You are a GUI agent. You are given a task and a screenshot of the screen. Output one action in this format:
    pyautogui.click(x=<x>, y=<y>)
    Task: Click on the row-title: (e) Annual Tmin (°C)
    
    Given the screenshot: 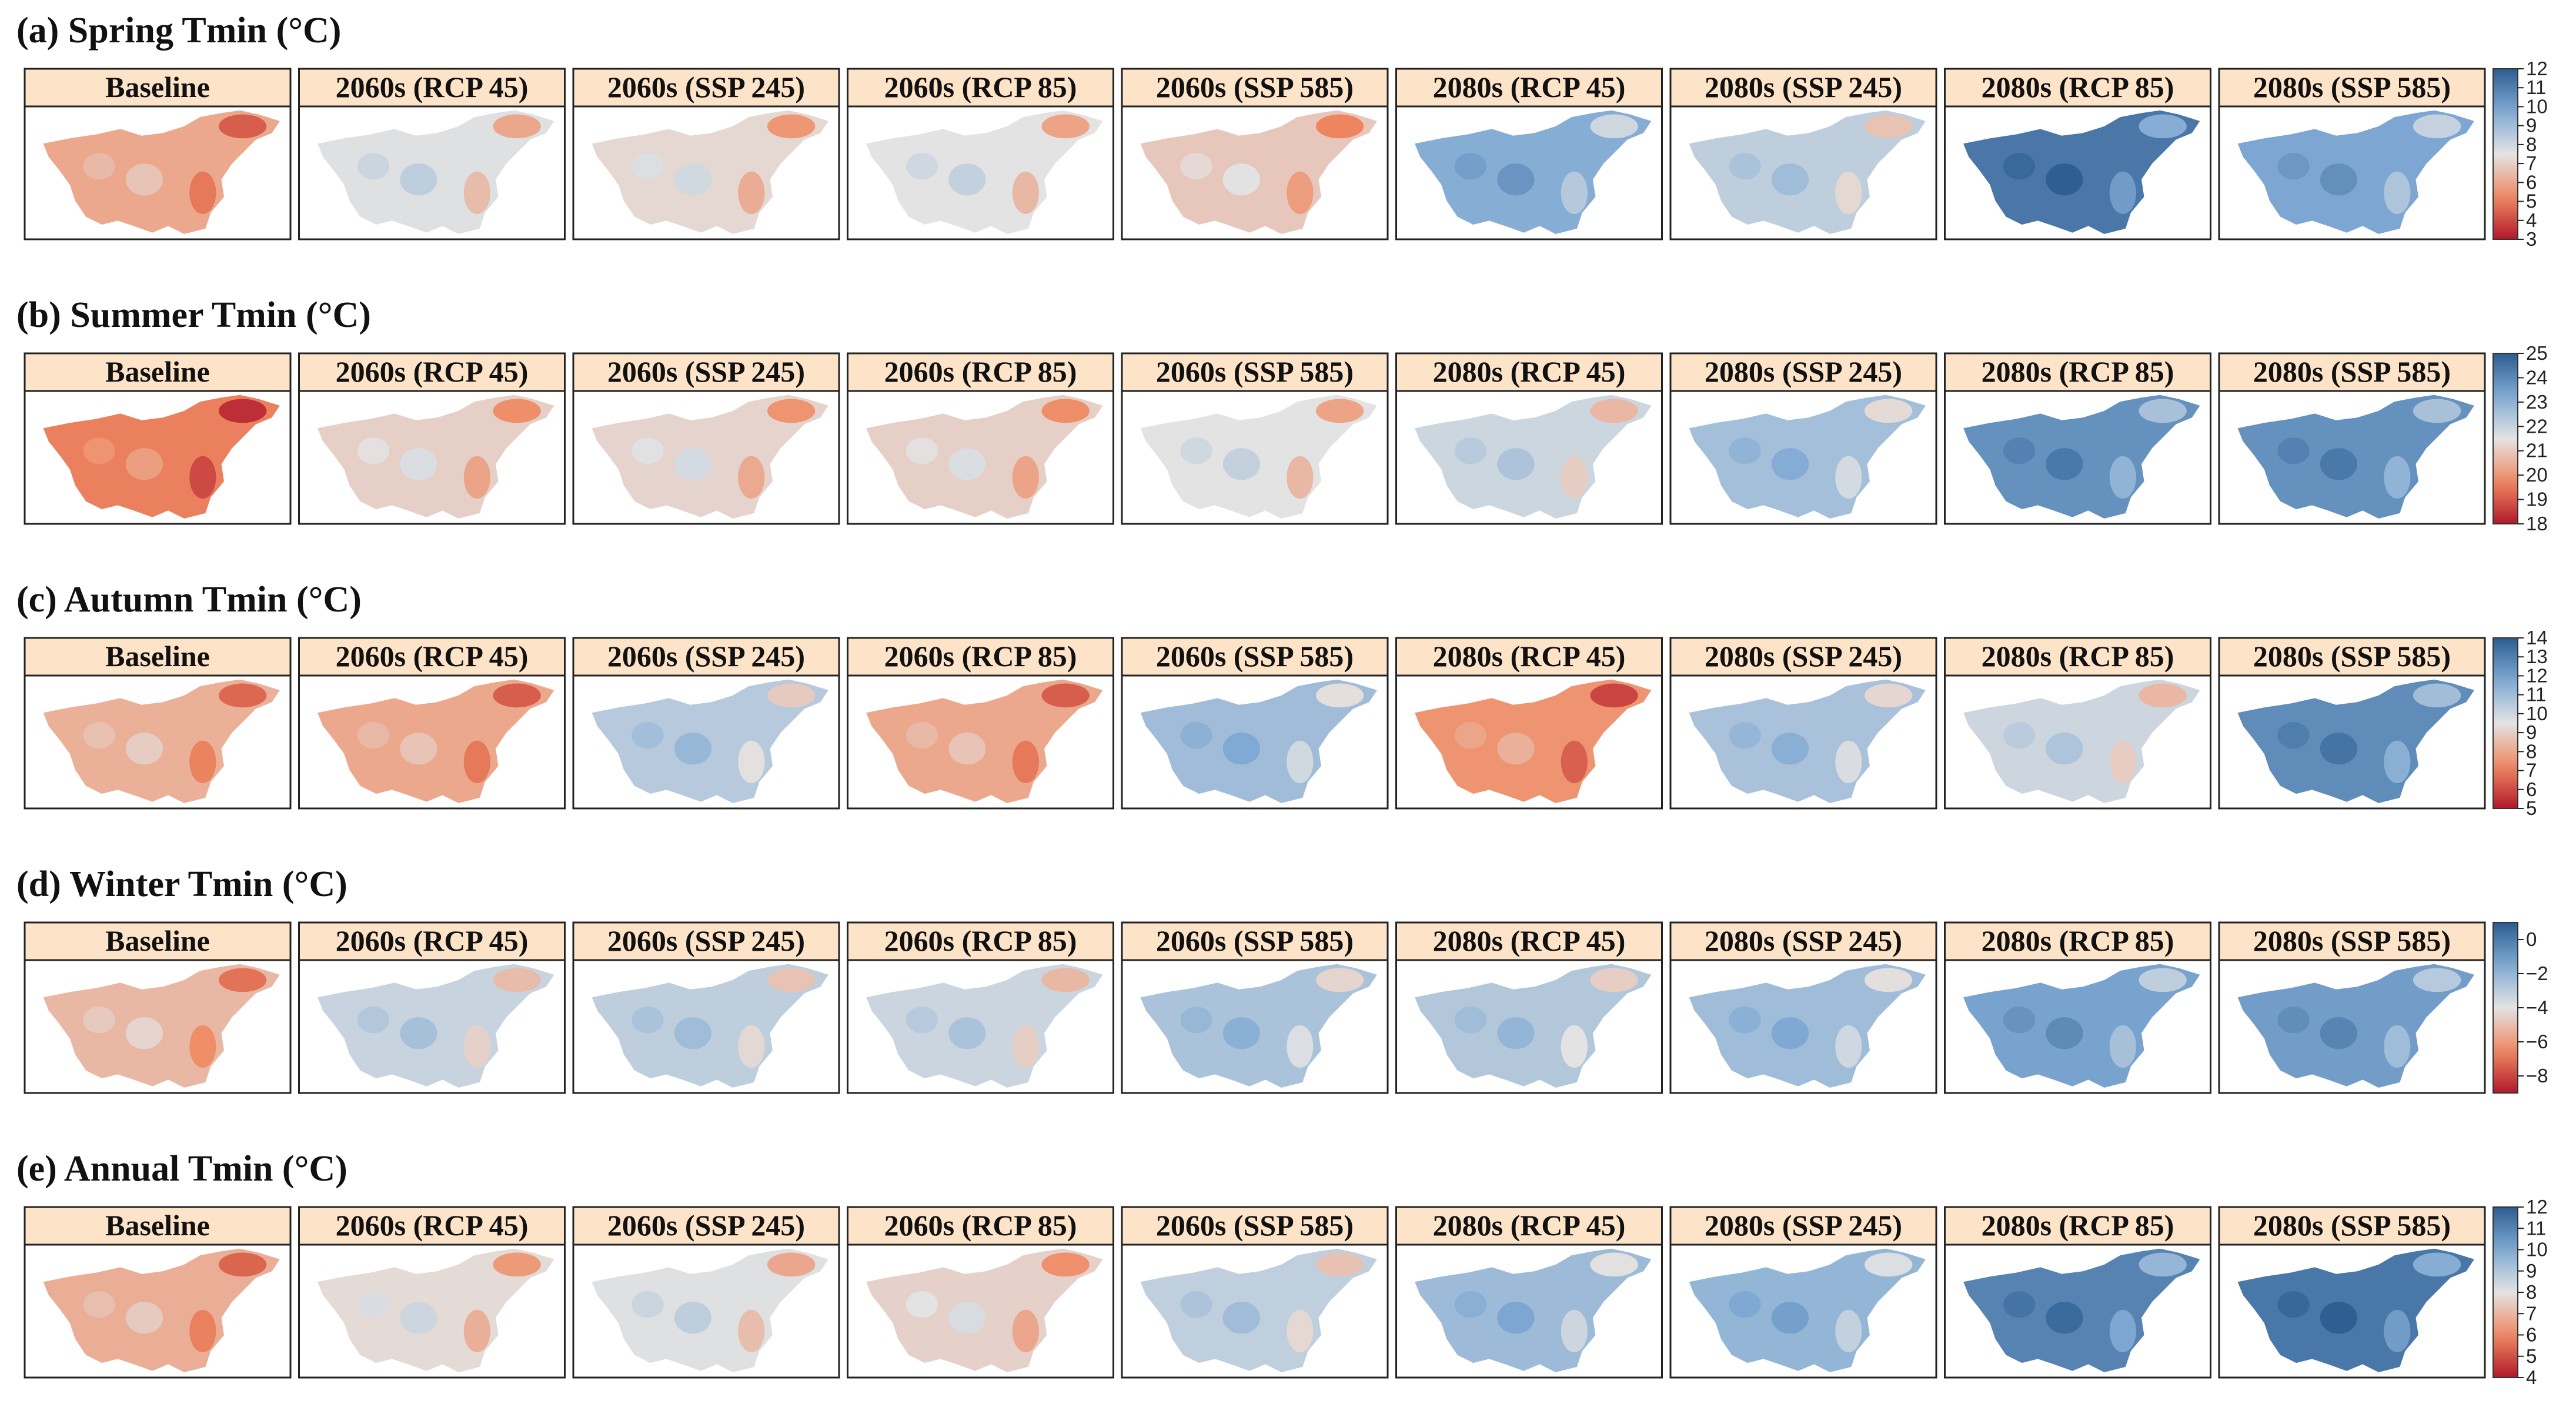 What is the action you would take?
    pyautogui.click(x=182, y=1169)
    